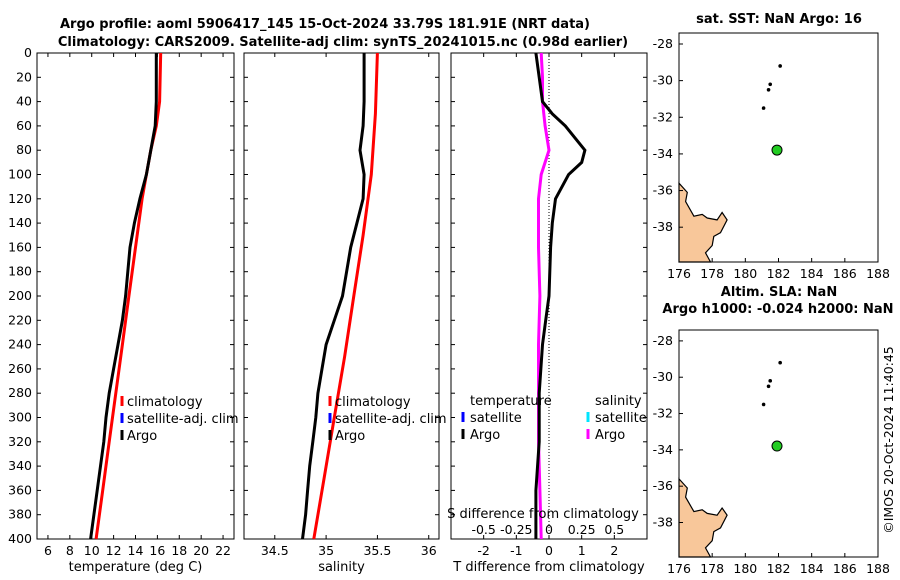 This screenshot has width=900, height=580. I want to click on x-tick-label: 6, so click(48, 550).